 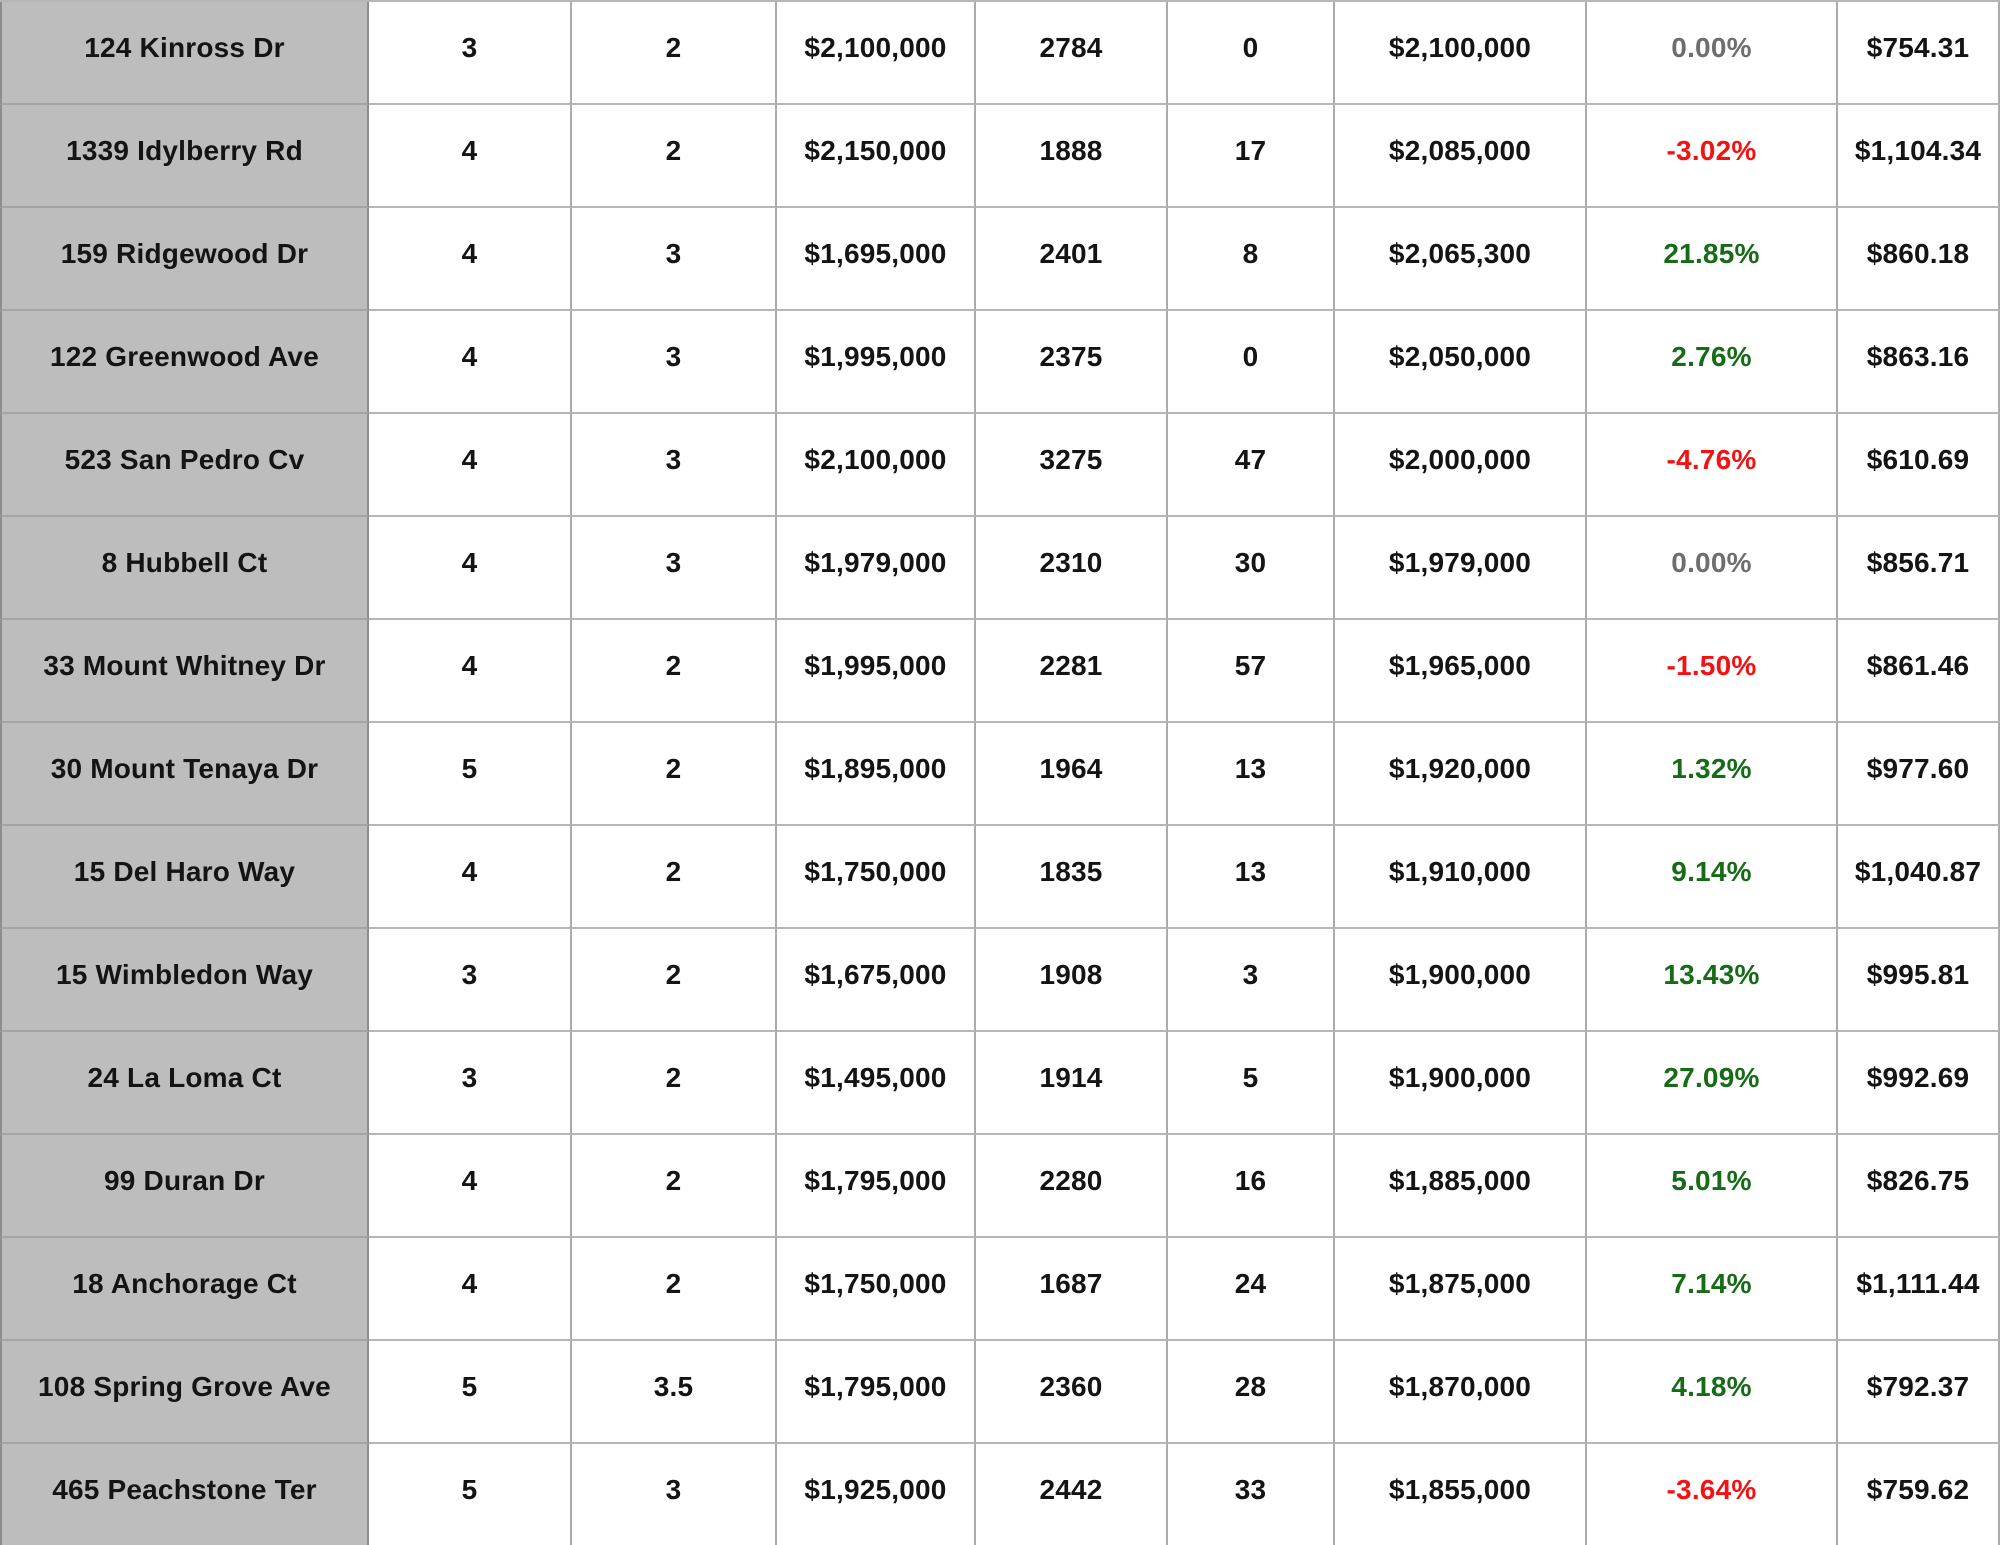 I want to click on cell-sale-price: $1,900,000, so click(x=1461, y=980).